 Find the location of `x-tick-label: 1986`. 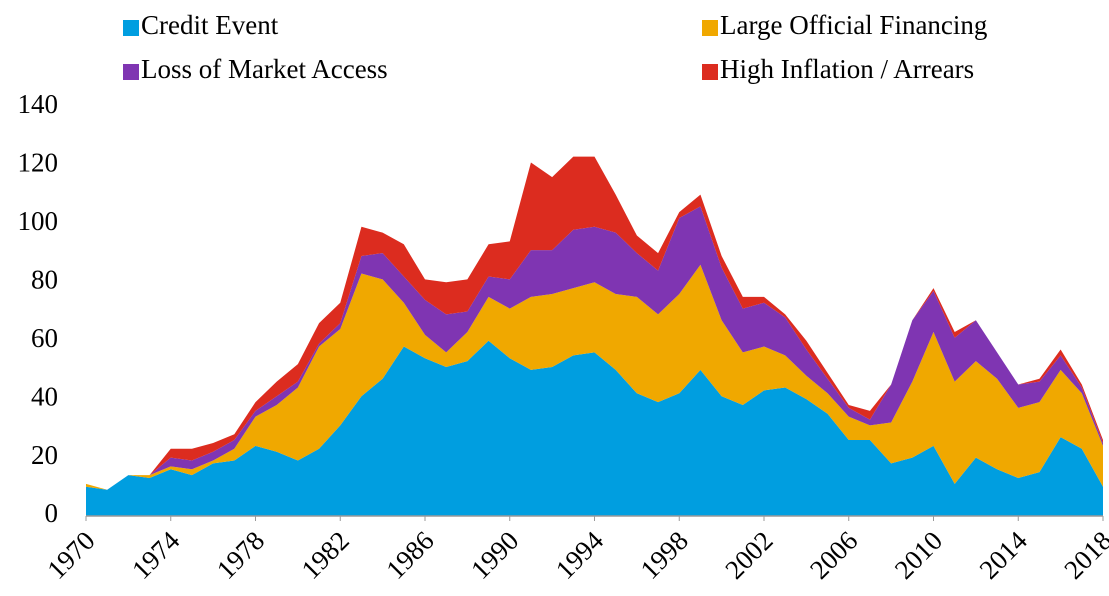

x-tick-label: 1986 is located at coordinates (409, 554).